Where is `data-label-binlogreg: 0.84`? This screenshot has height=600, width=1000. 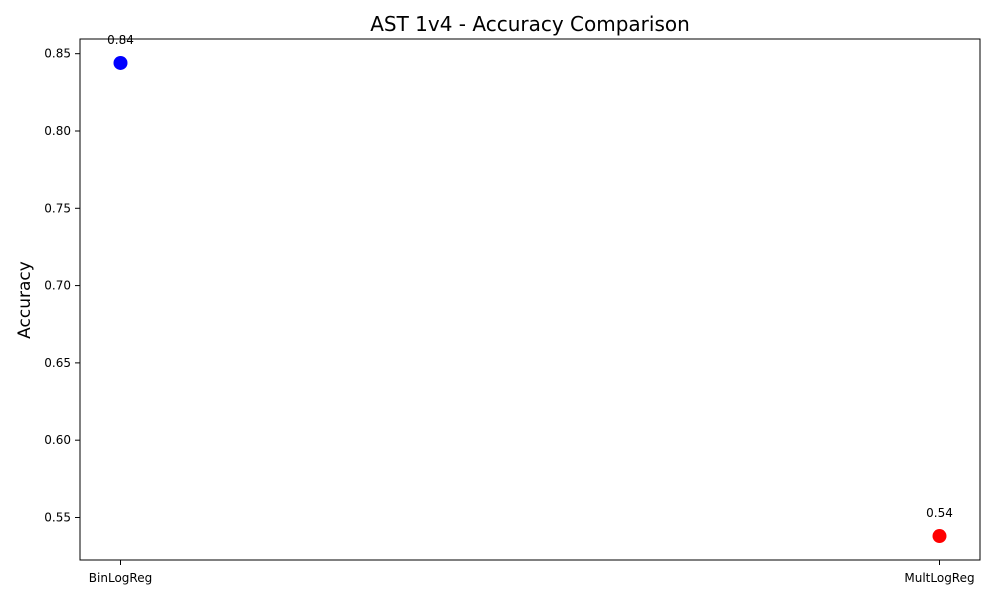
data-label-binlogreg: 0.84 is located at coordinates (120, 40).